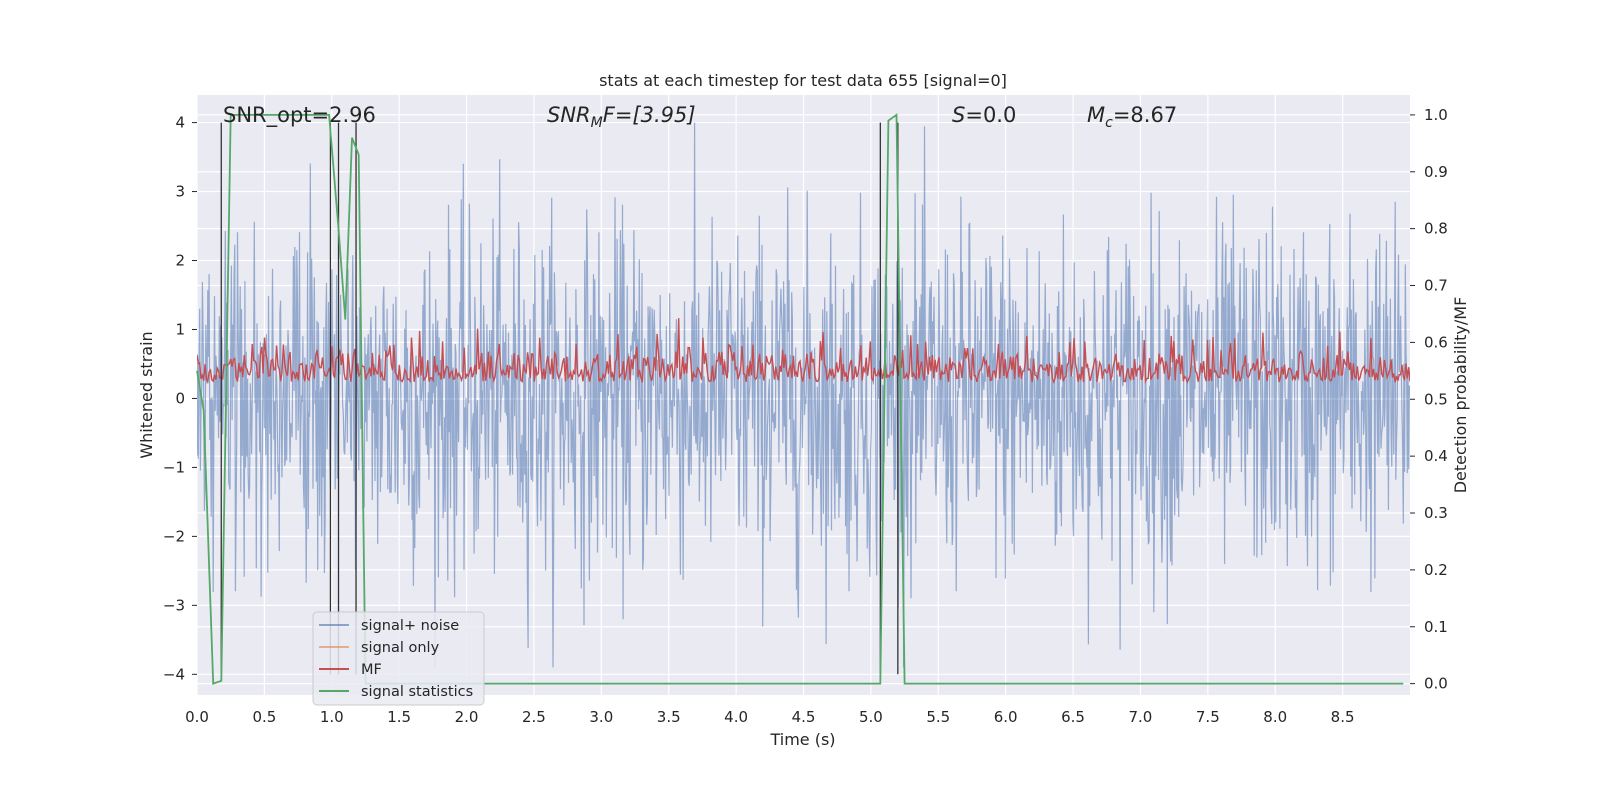  What do you see at coordinates (1141, 717) in the screenshot?
I see `x-tick-label: 7.0` at bounding box center [1141, 717].